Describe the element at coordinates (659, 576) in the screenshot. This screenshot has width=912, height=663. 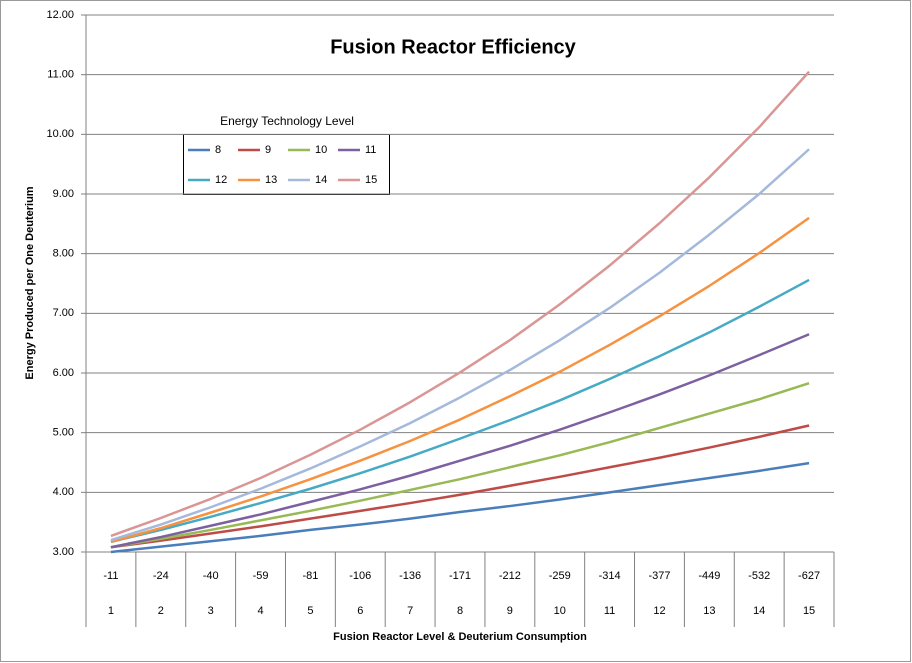
I see `x-tick-label: -377` at that location.